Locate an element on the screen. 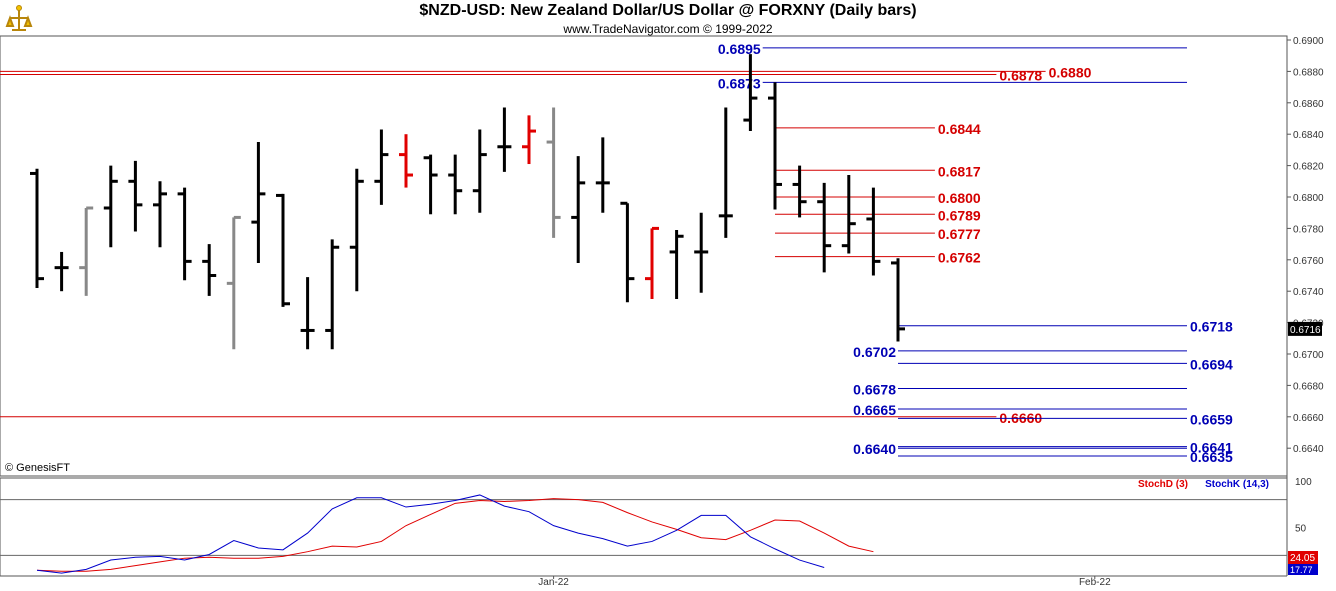  y-tick-label: 0.6820 is located at coordinates (1308, 167).